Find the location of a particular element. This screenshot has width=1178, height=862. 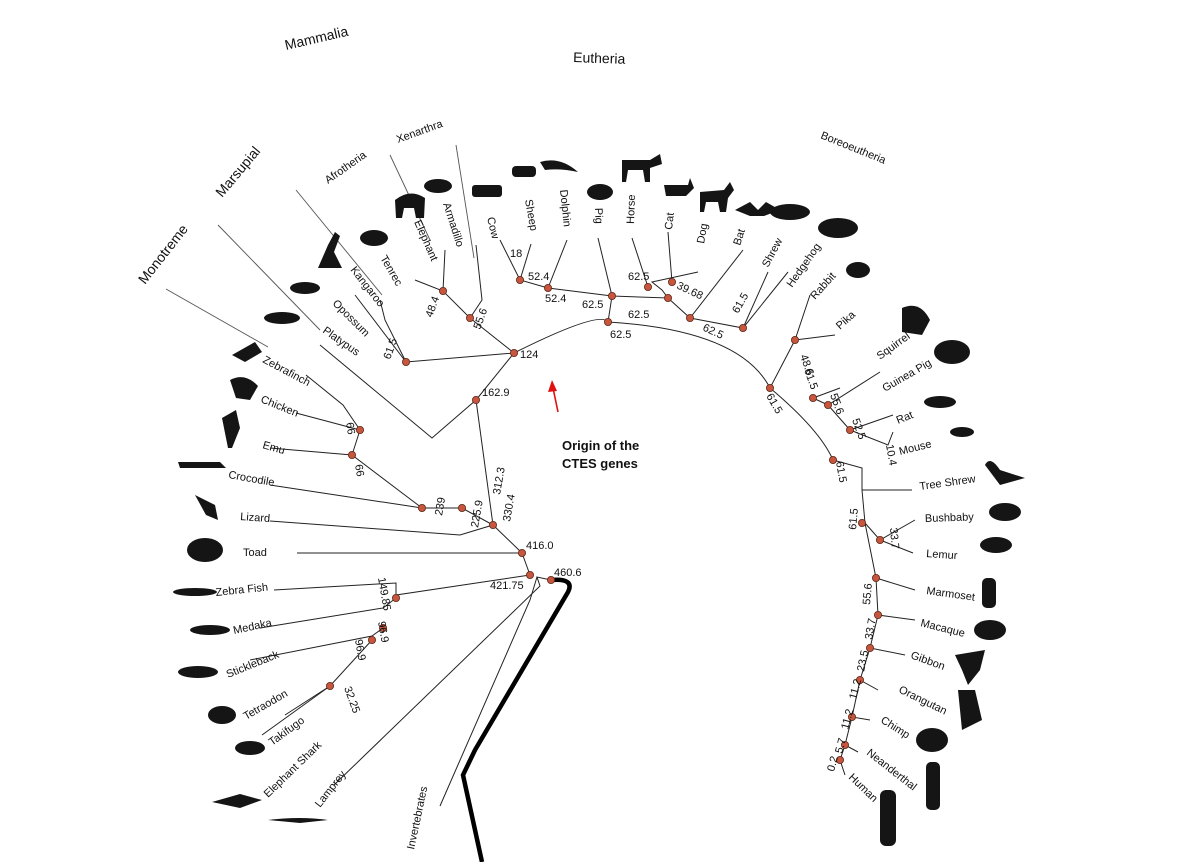

label-dolphin: Dolphin is located at coordinates (565, 208).